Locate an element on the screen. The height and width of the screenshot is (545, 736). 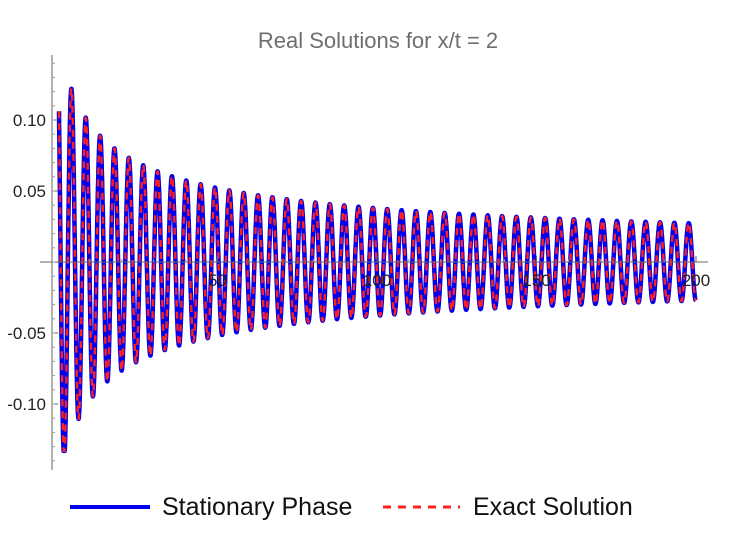
y-tick-label: 0.05 is located at coordinates (29, 191).